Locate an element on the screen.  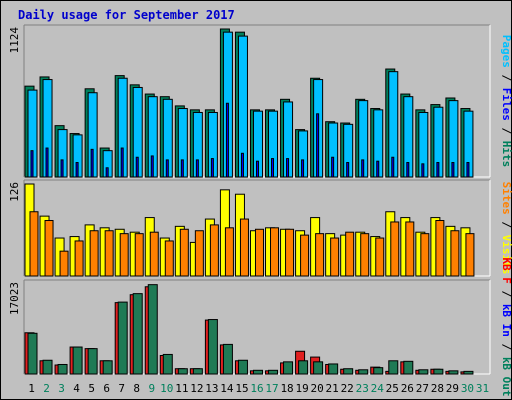
day-label-21: 21 is located at coordinates (332, 388).